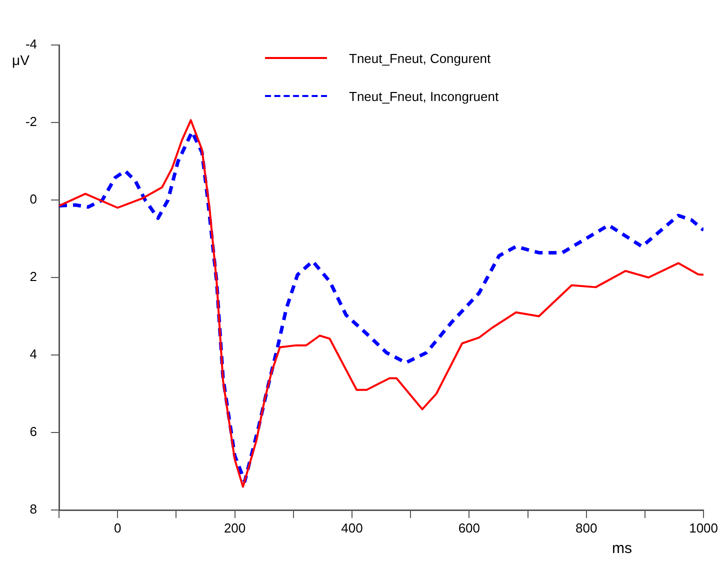 The image size is (721, 572). What do you see at coordinates (469, 528) in the screenshot?
I see `x-tick-label: 600` at bounding box center [469, 528].